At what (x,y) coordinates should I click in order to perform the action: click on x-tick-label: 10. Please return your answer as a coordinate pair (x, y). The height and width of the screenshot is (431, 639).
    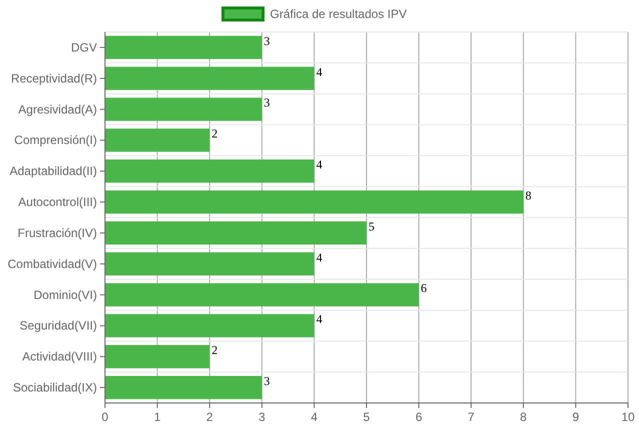
    Looking at the image, I should click on (628, 417).